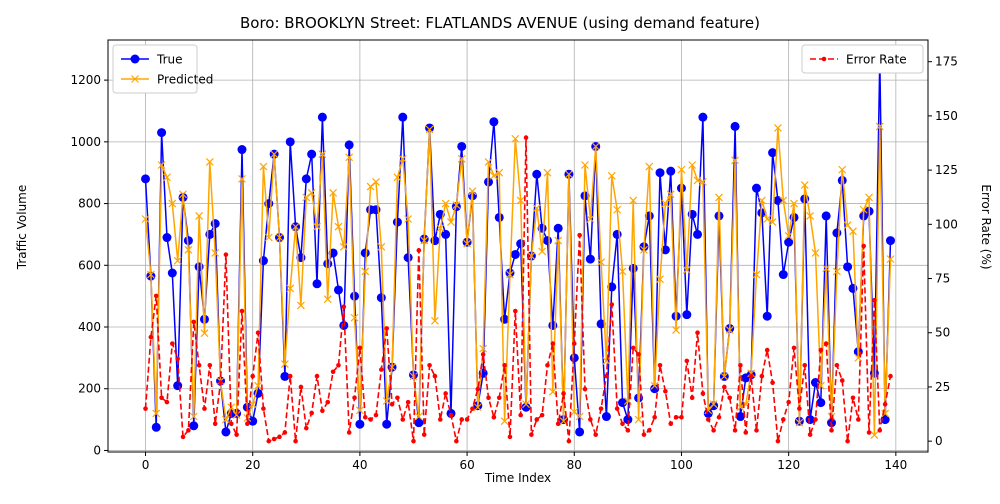  What do you see at coordinates (946, 62) in the screenshot?
I see `y-right-tick-label: 175` at bounding box center [946, 62].